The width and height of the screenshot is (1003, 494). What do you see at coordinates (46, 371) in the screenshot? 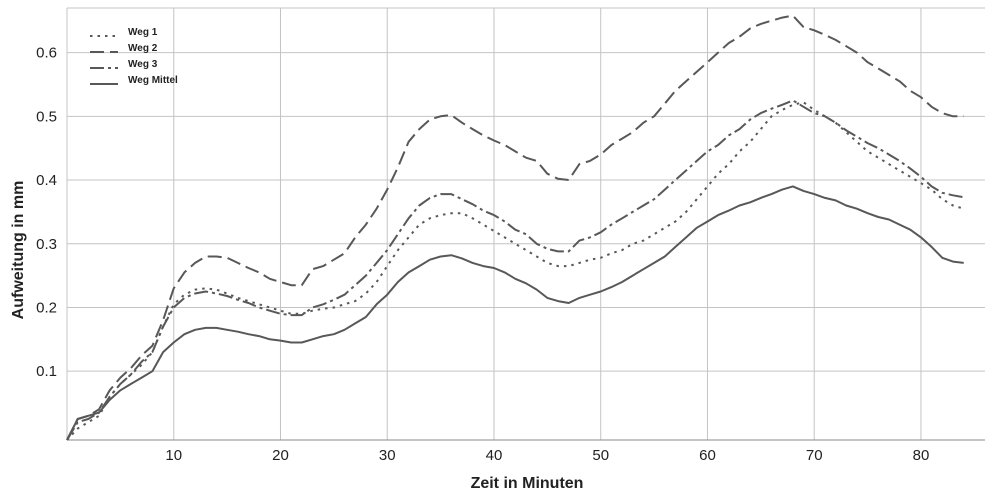
I see `y-tick-label: 0.1` at bounding box center [46, 371].